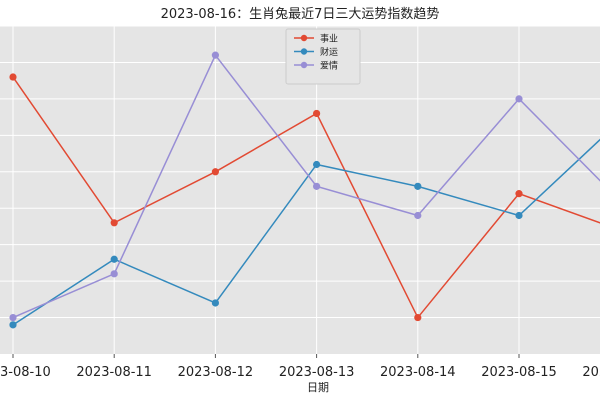  What do you see at coordinates (300, 14) in the screenshot?
I see `chart-title: 2023-08-16：生肖兔最近7日三大运势指数趋势` at bounding box center [300, 14].